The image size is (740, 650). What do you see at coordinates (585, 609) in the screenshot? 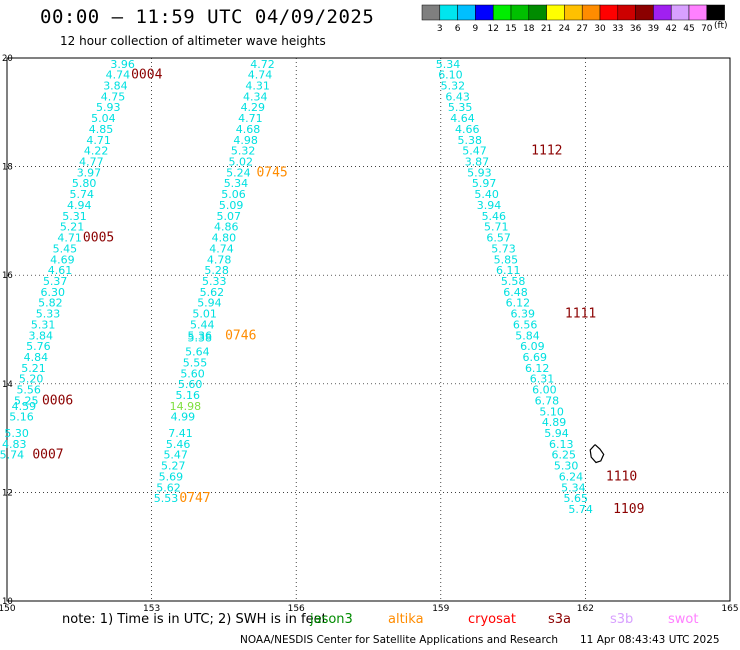
I see `x-tick-label: 162` at bounding box center [585, 609].